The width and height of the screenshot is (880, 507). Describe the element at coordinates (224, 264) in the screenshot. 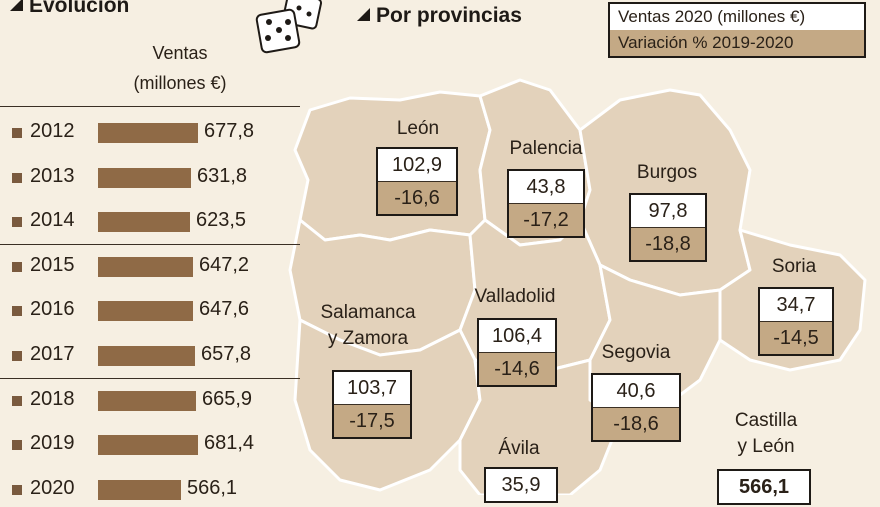

I see `sales-value-label: 647,2` at that location.